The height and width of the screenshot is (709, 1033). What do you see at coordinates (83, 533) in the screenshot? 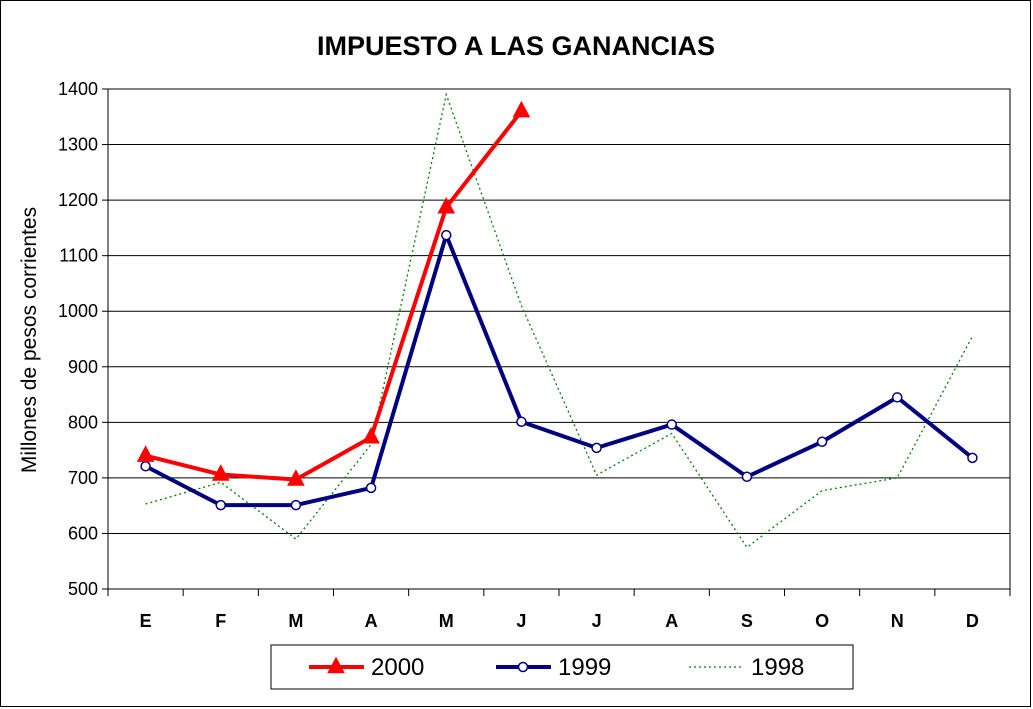
I see `y-tick-label: 600` at bounding box center [83, 533].